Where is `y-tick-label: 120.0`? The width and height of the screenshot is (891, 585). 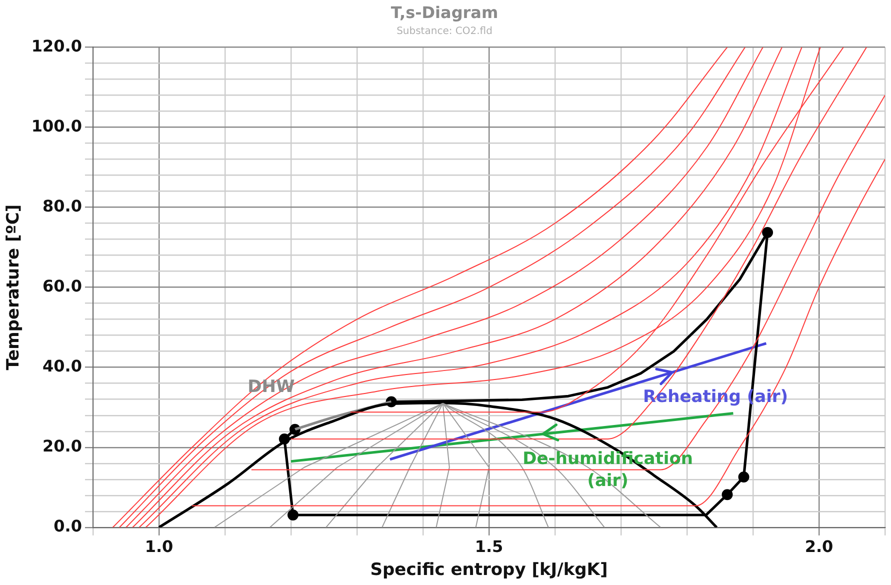 y-tick-label: 120.0 is located at coordinates (56, 46).